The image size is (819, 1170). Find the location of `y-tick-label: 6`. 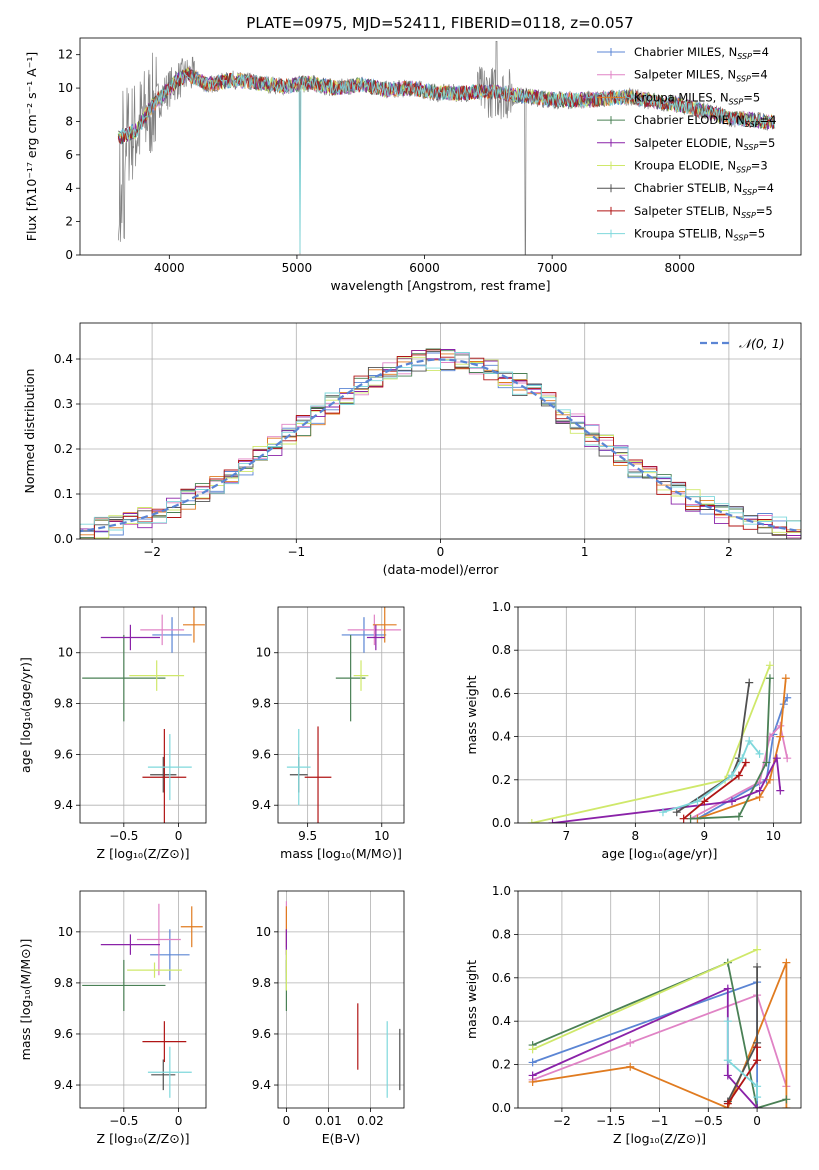

y-tick-label: 6 is located at coordinates (69, 155).